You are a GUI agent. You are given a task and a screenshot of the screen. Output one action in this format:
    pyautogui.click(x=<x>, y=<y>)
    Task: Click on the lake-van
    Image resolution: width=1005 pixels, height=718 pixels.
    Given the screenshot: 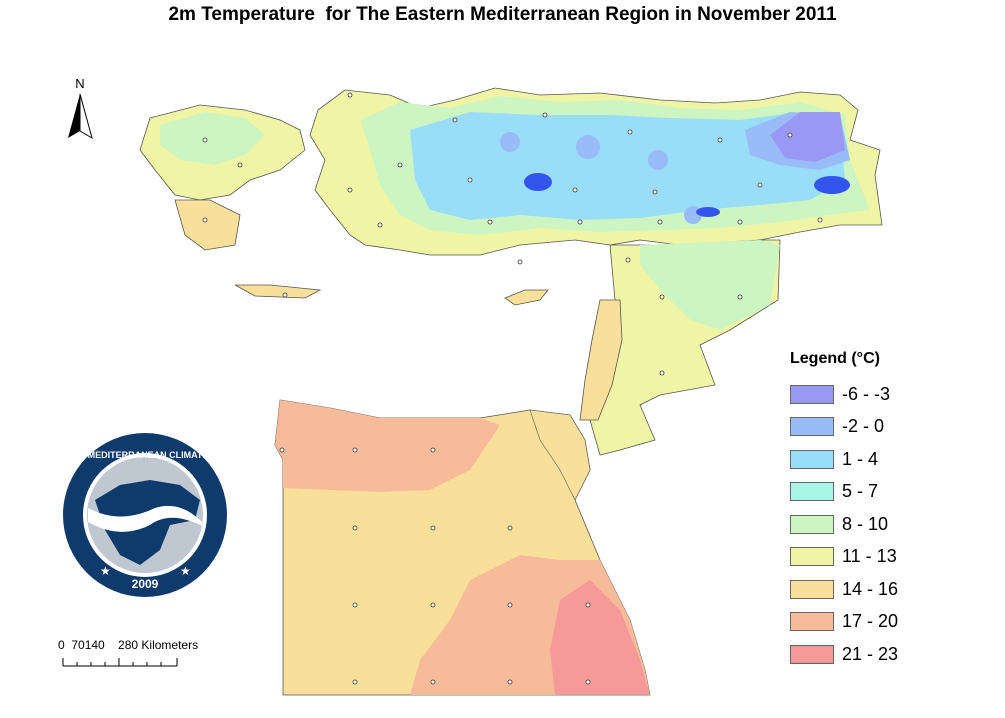 What is the action you would take?
    pyautogui.click(x=832, y=185)
    